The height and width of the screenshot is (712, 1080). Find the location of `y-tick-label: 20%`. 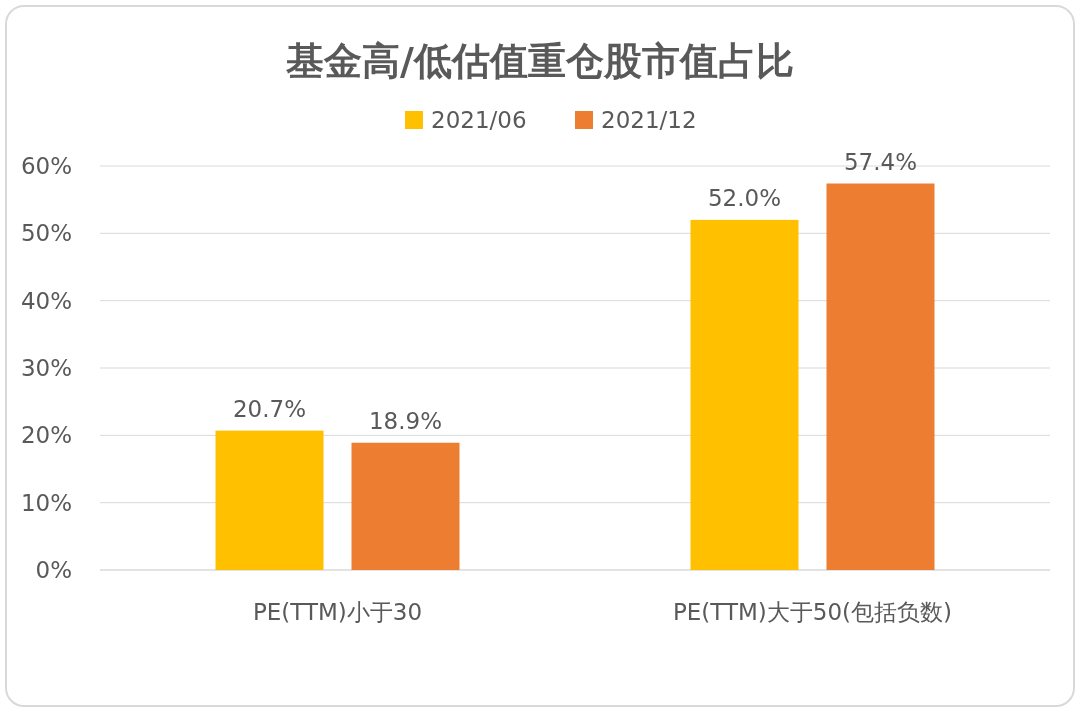

y-tick-label: 20% is located at coordinates (46, 435).